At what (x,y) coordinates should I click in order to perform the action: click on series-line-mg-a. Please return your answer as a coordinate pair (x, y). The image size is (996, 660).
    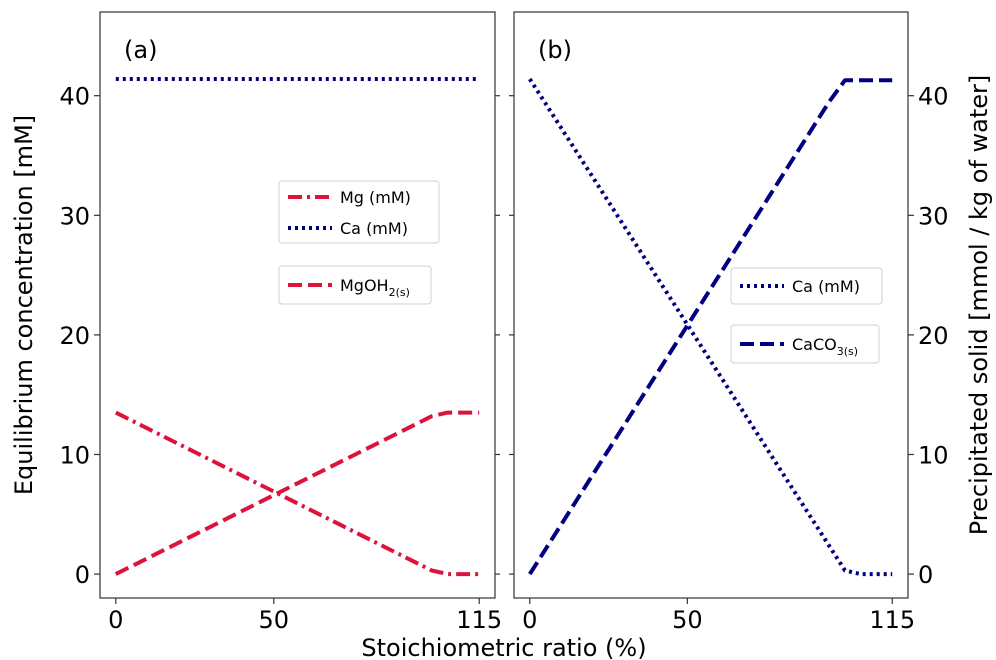
    Looking at the image, I should click on (297, 493).